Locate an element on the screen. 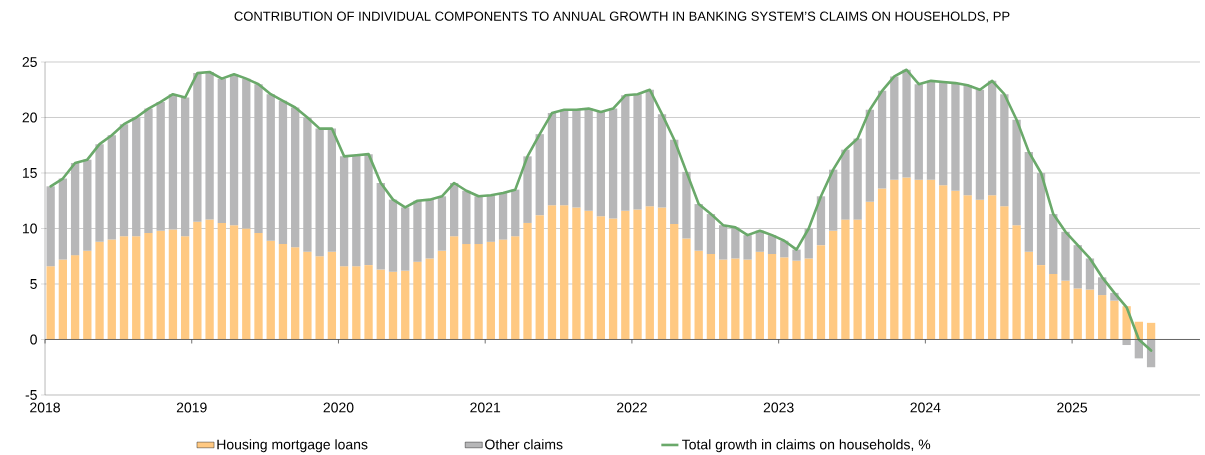 The height and width of the screenshot is (455, 1205). x-tick-label: 2020 is located at coordinates (338, 407).